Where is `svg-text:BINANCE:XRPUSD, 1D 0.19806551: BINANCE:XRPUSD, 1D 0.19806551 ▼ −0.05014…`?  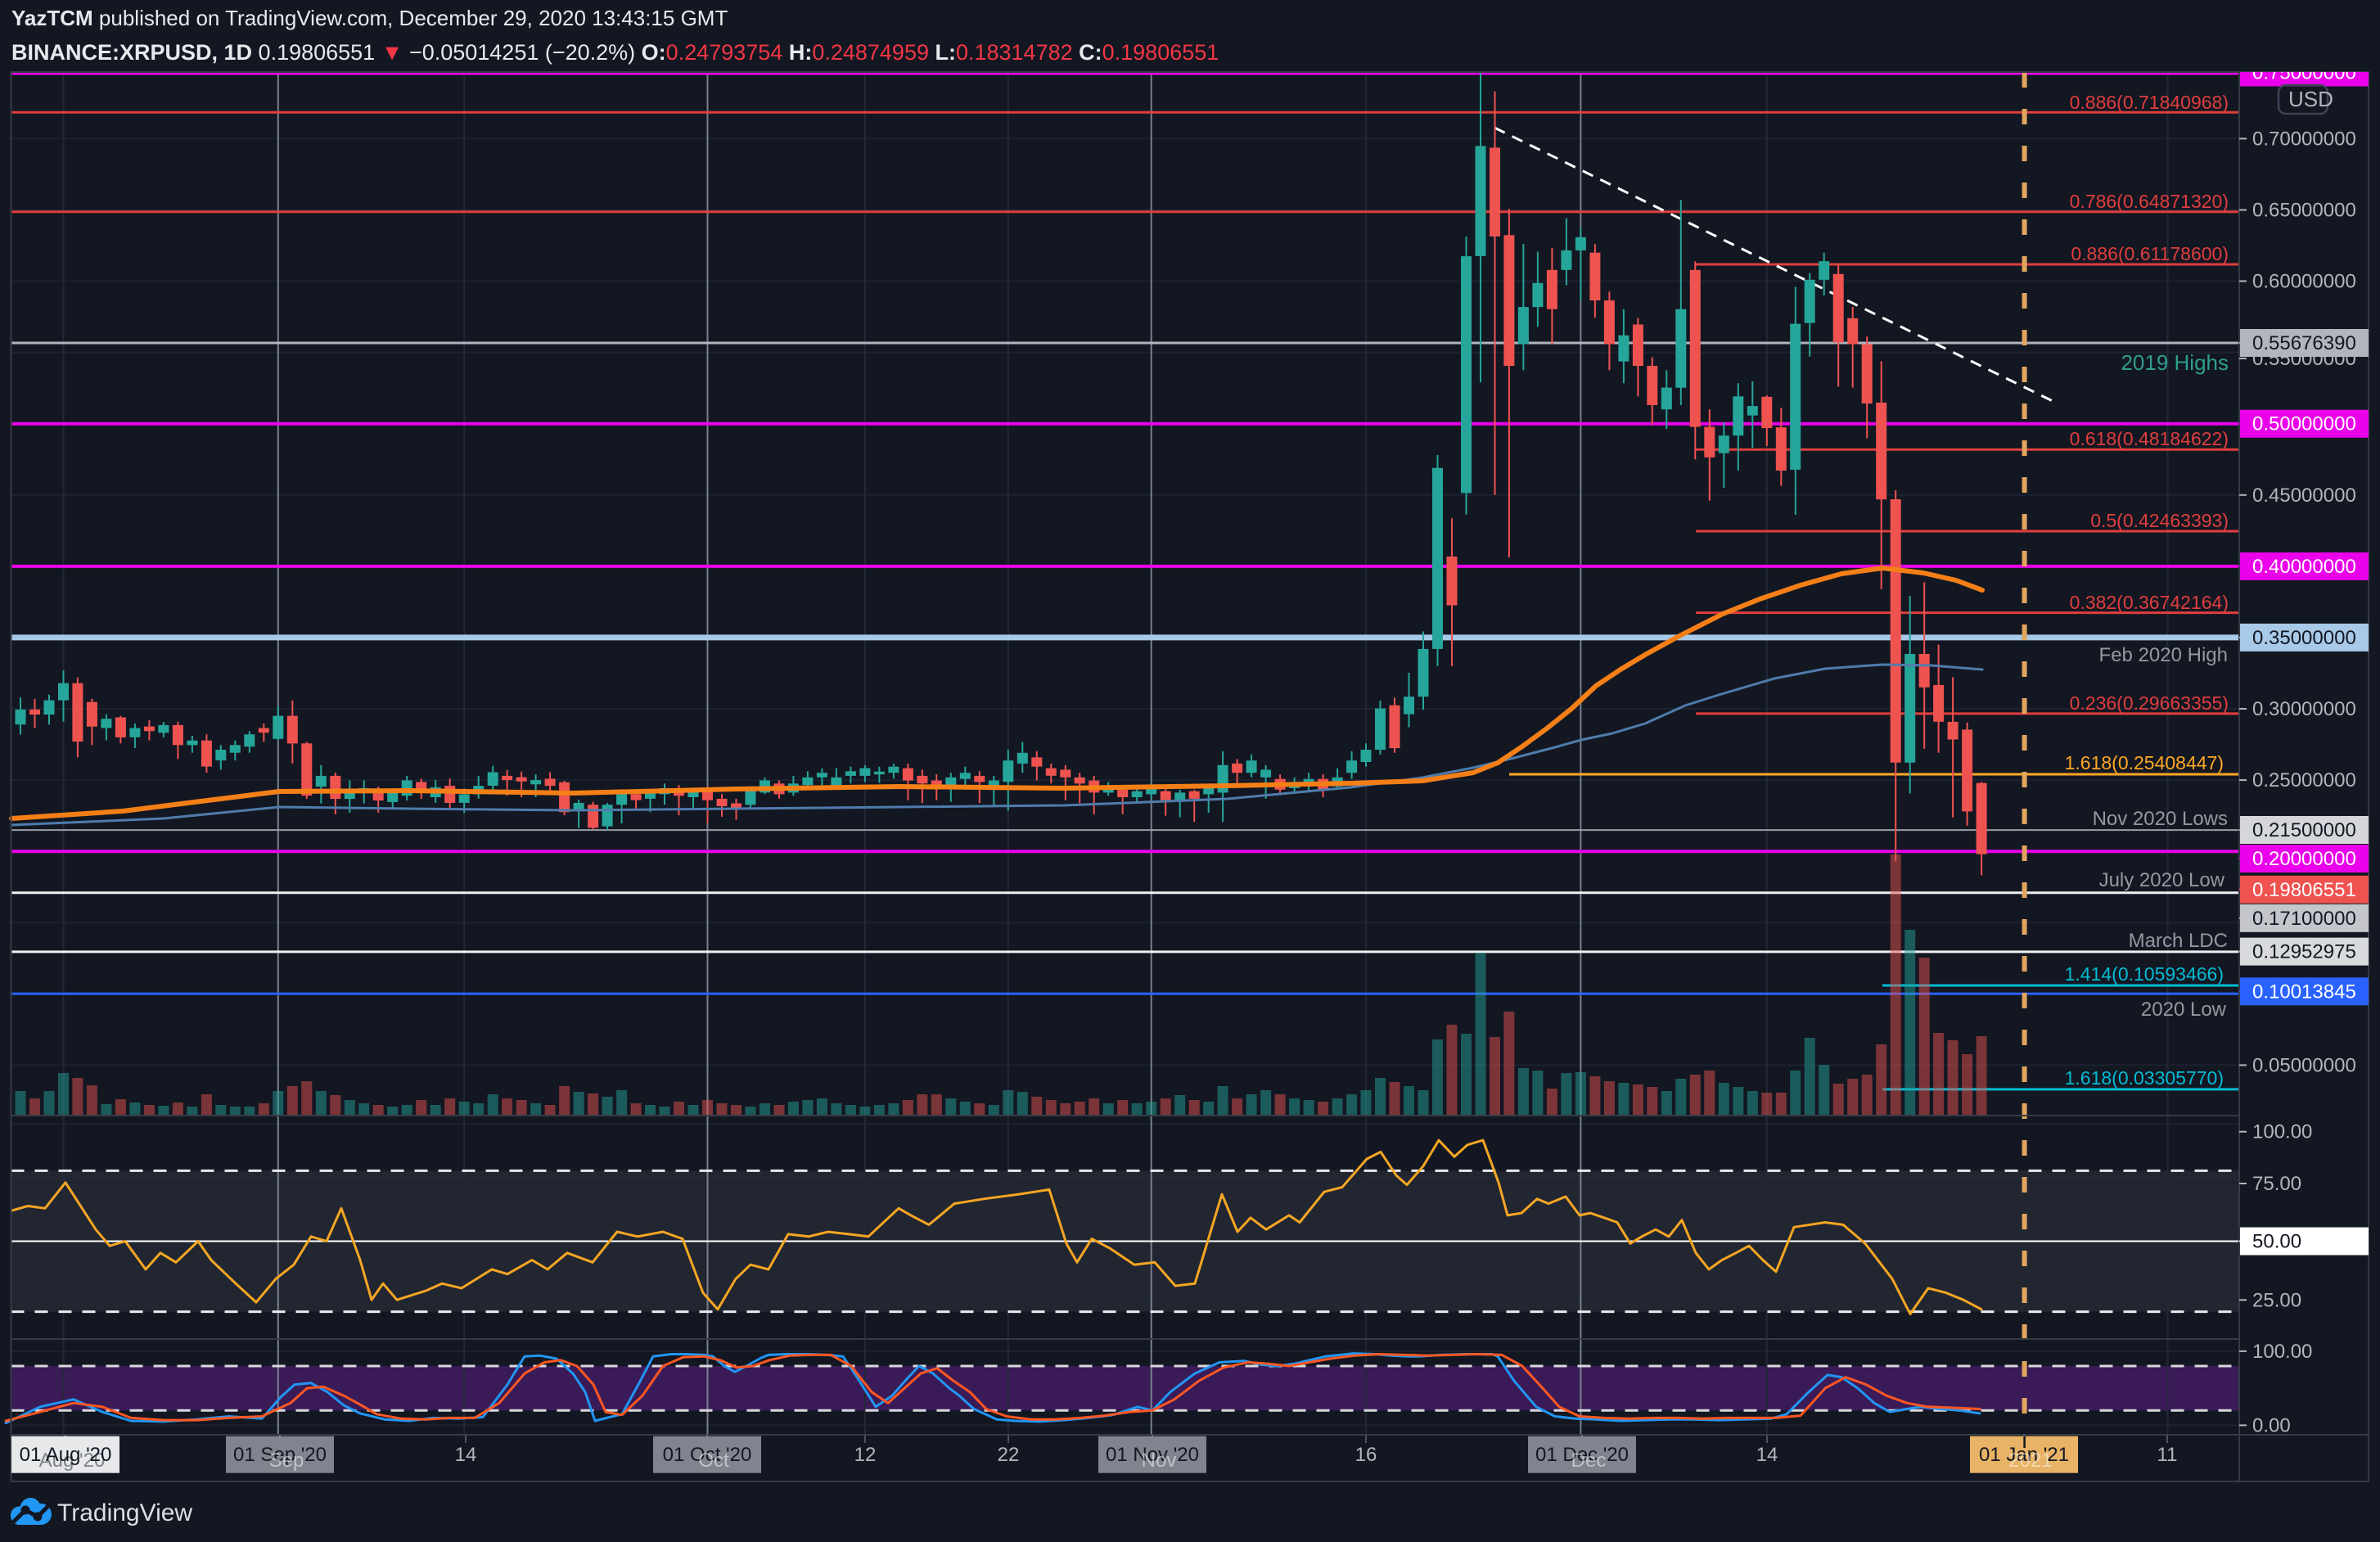 svg-text:BINANCE:XRPUSD, 1D 0.19806551: BINANCE:XRPUSD, 1D 0.19806551 ▼ −0.05014… is located at coordinates (615, 53).